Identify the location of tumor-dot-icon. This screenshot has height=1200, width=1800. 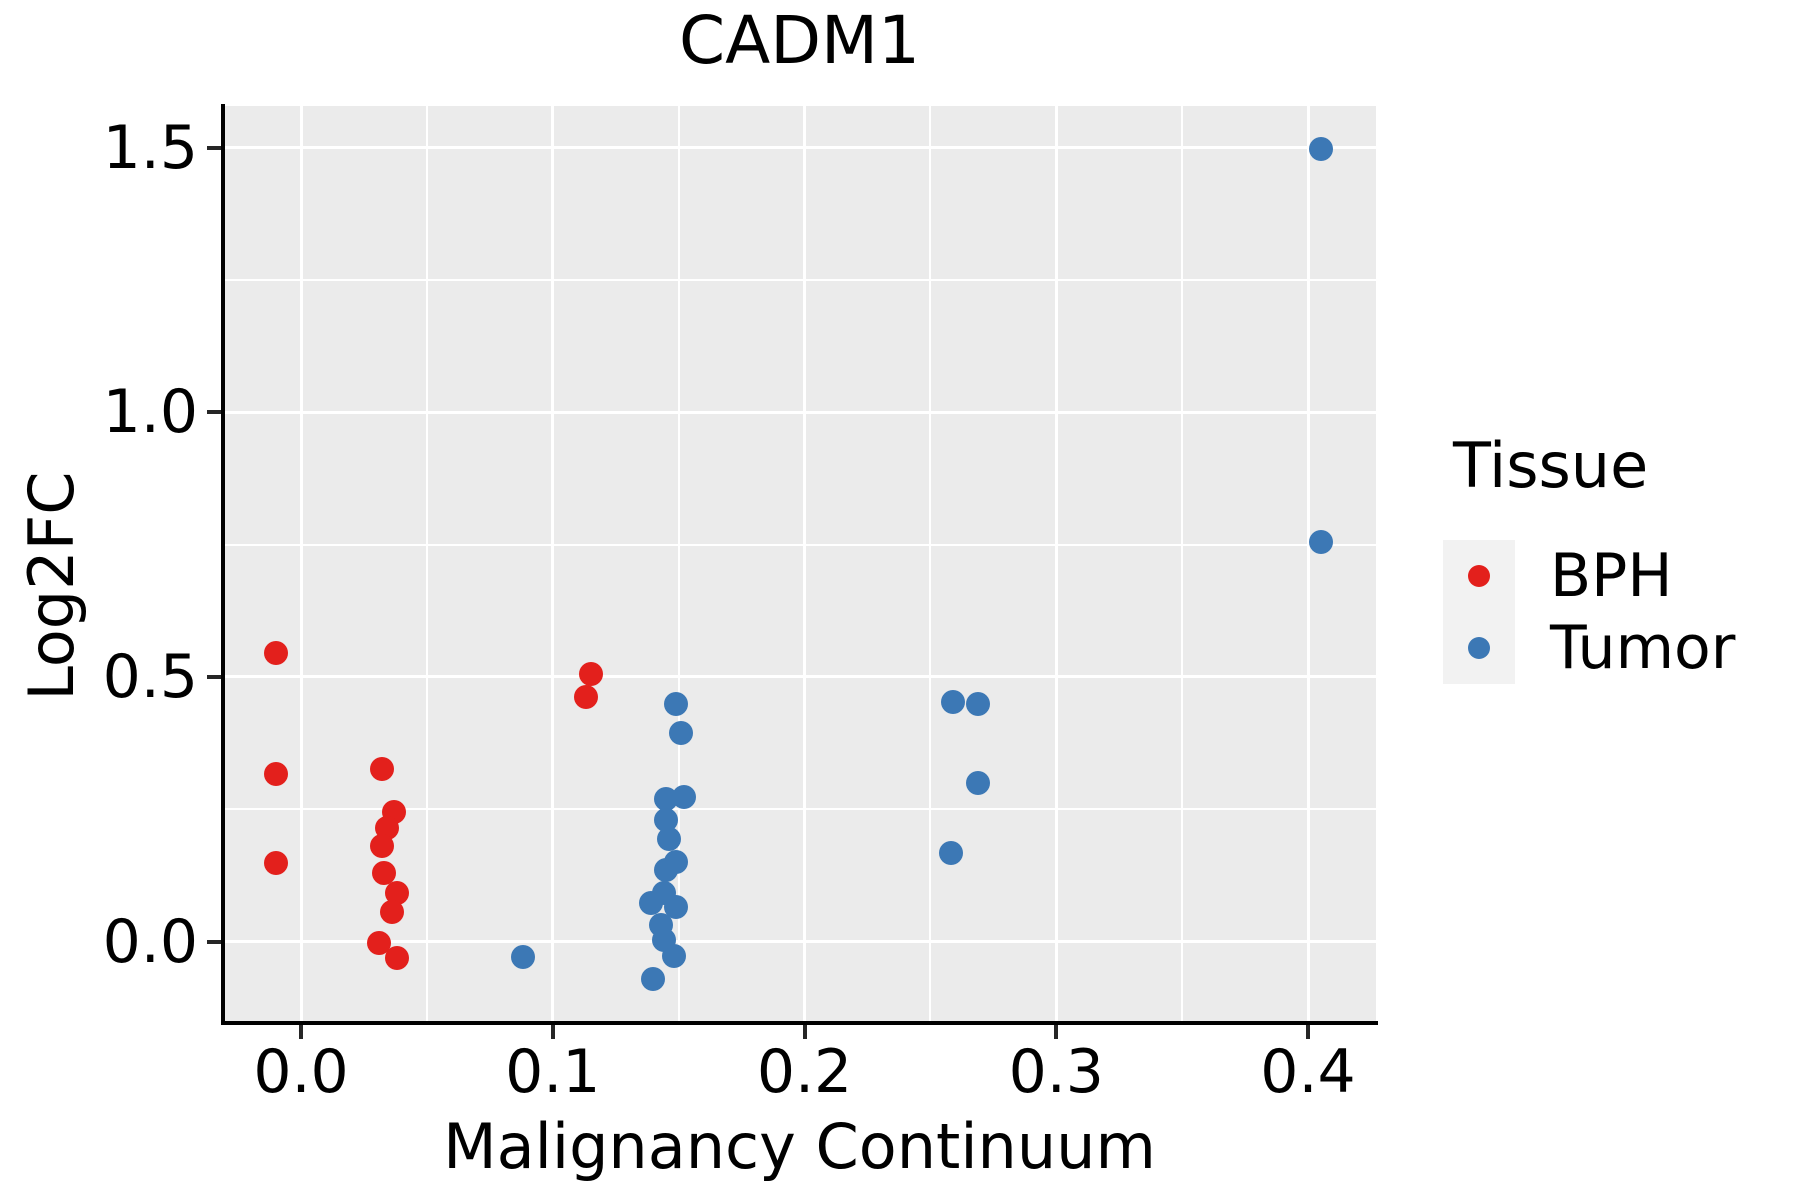
(1479, 648).